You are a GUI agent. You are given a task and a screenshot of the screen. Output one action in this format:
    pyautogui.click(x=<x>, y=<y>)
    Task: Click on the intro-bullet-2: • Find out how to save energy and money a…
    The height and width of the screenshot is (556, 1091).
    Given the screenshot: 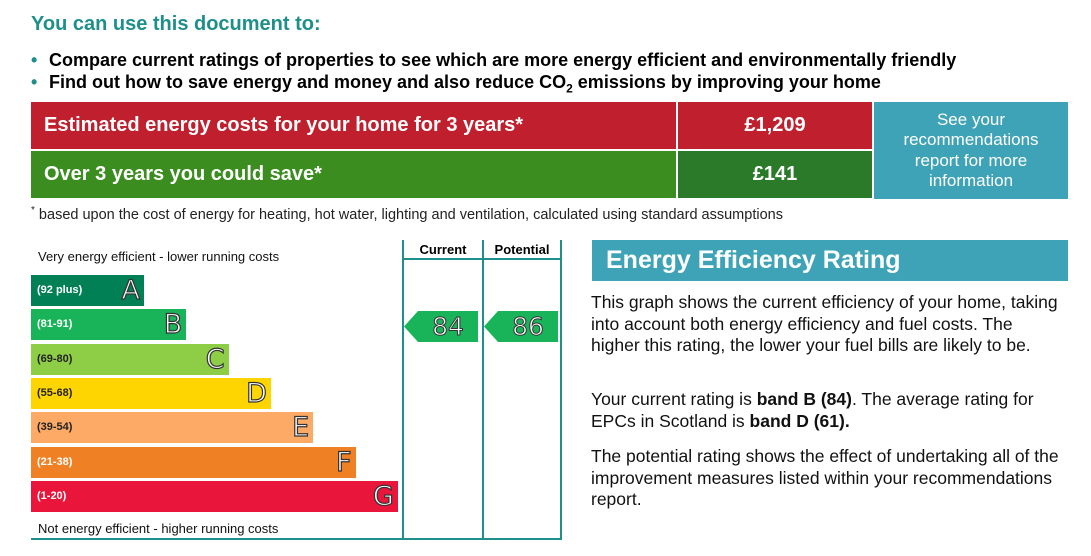 What is the action you would take?
    pyautogui.click(x=493, y=85)
    